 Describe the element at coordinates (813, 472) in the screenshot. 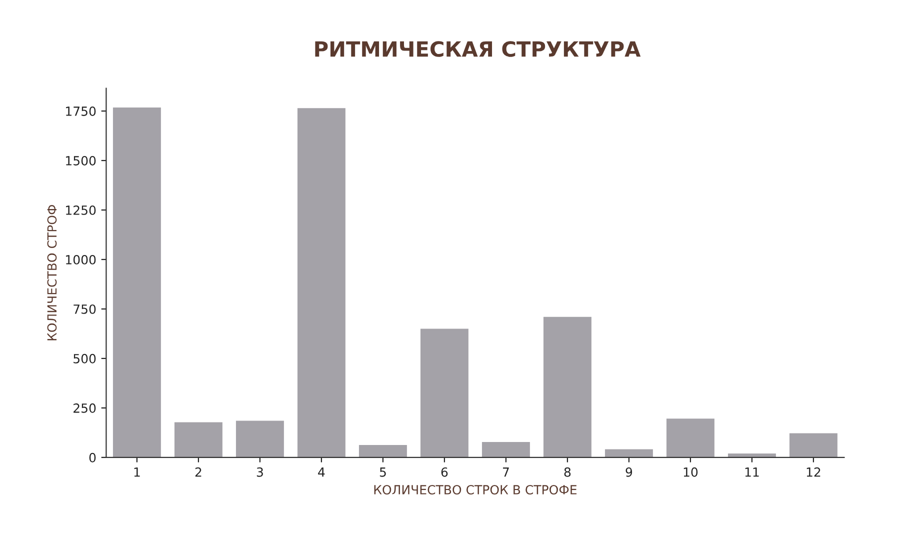

I see `x-tick-label: 12` at that location.